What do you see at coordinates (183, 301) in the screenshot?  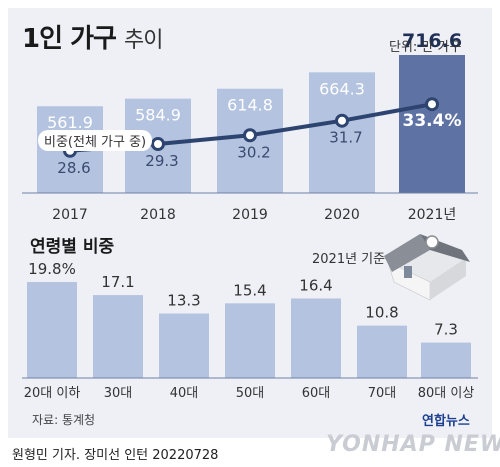 I see `age-value-label: 13.3` at bounding box center [183, 301].